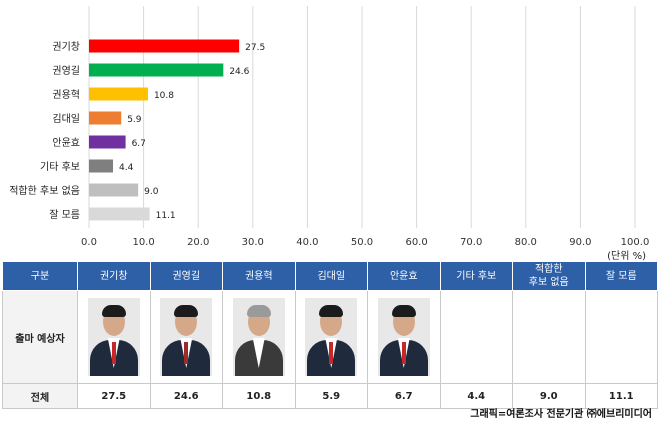 This screenshot has width=660, height=426. What do you see at coordinates (114, 276) in the screenshot?
I see `header-cell: 권기창` at bounding box center [114, 276].